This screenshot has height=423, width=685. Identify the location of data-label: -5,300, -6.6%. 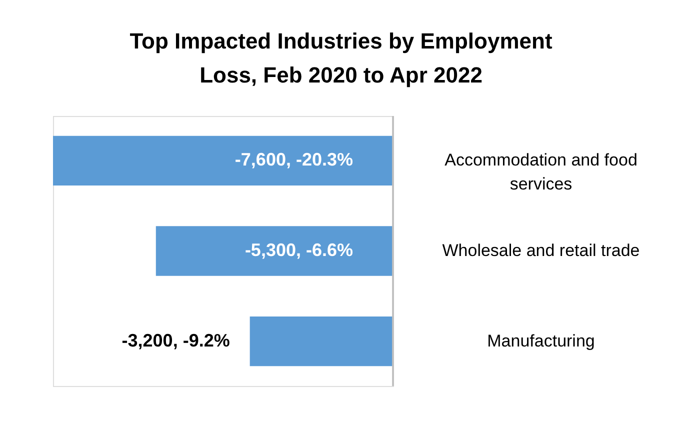
(298, 250).